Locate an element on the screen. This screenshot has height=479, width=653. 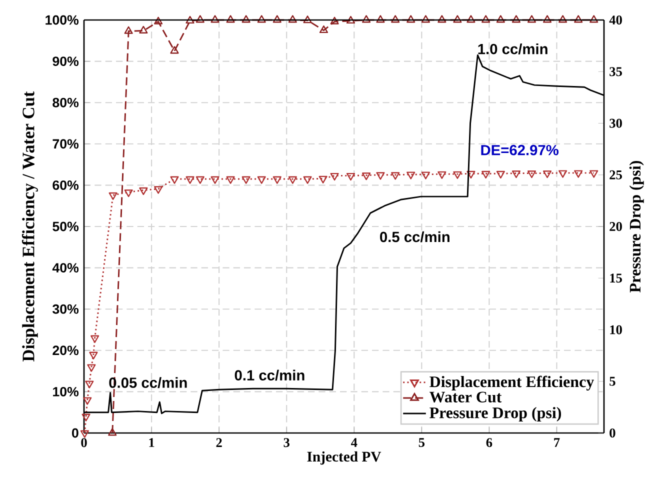
y2-tick-label: 40 is located at coordinates (615, 20).